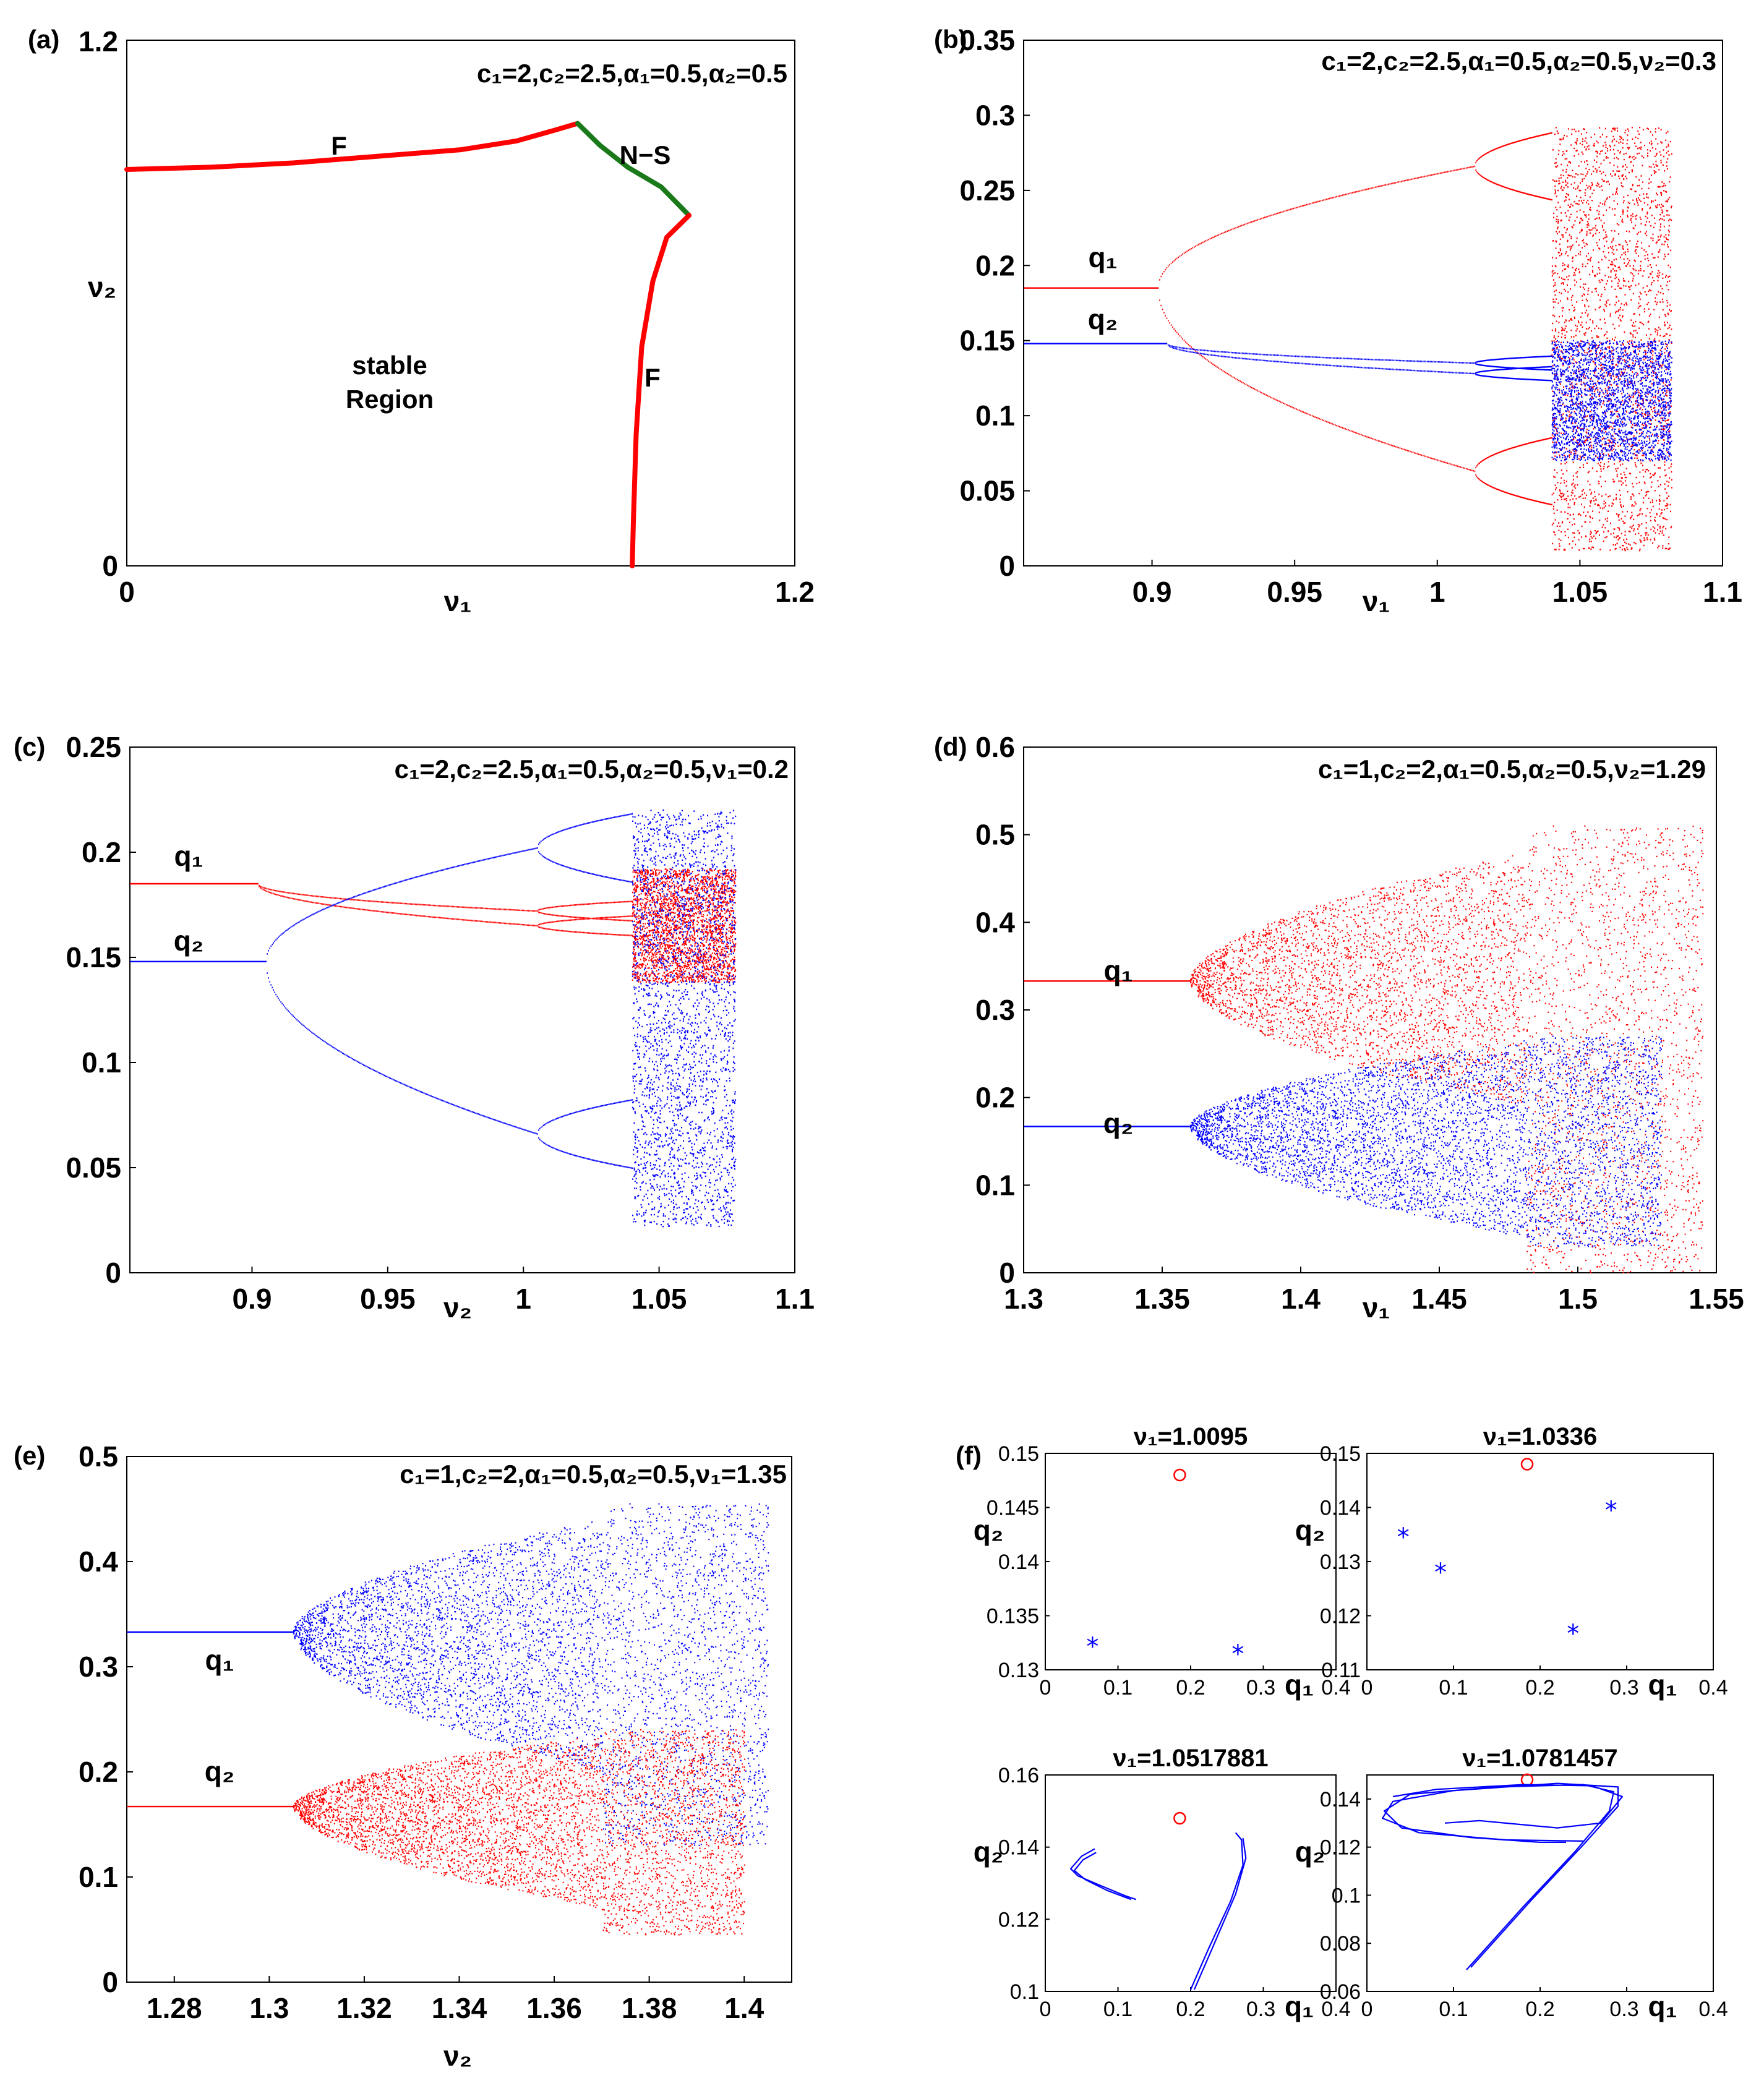  What do you see at coordinates (1013, 1509) in the screenshot?
I see `y-tick-label: 0.145` at bounding box center [1013, 1509].